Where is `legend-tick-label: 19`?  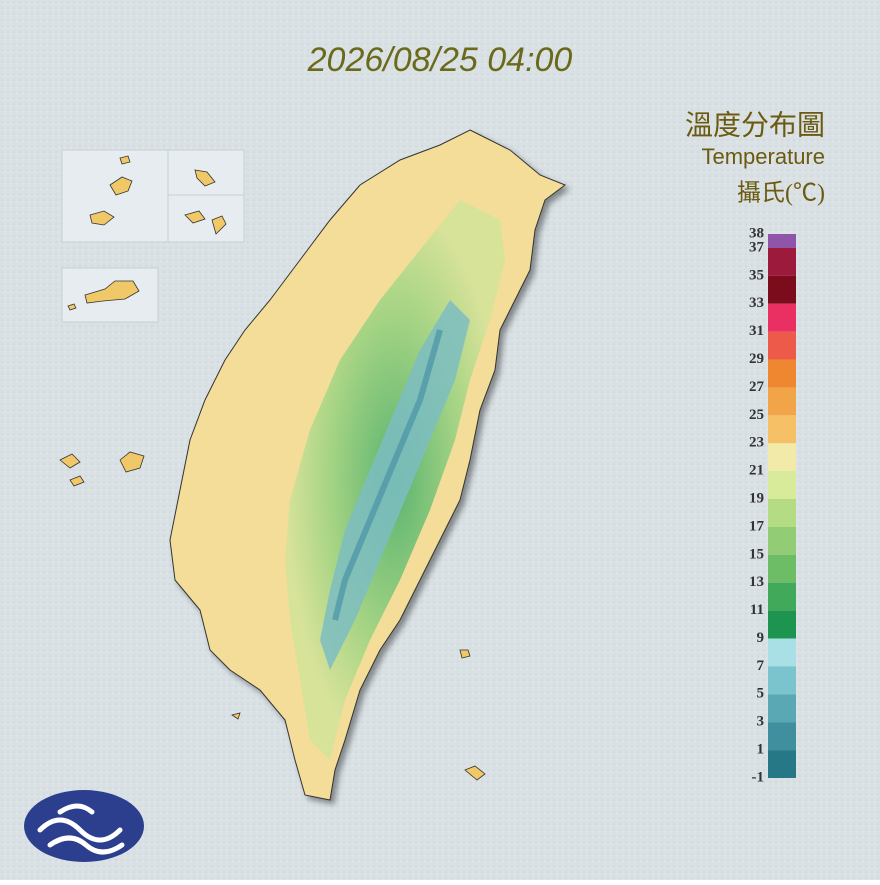 legend-tick-label: 19 is located at coordinates (756, 498).